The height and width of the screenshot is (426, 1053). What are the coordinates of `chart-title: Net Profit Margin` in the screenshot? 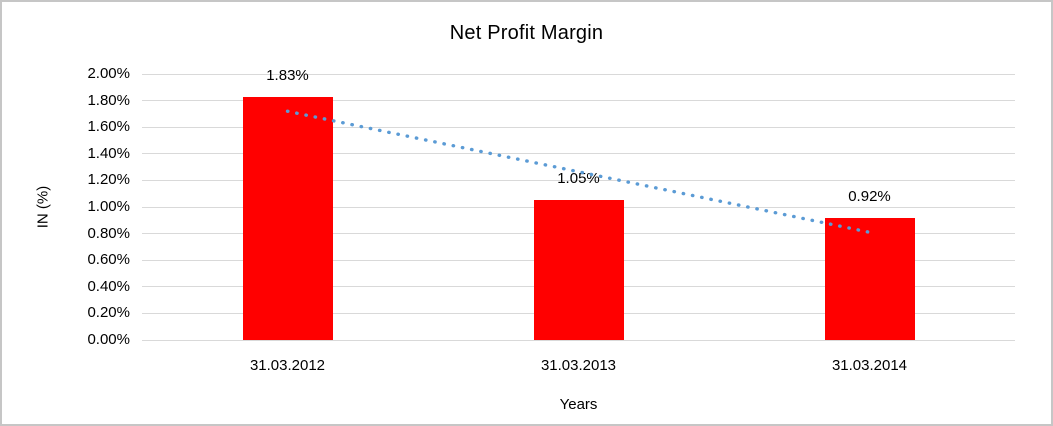 It's located at (526, 33).